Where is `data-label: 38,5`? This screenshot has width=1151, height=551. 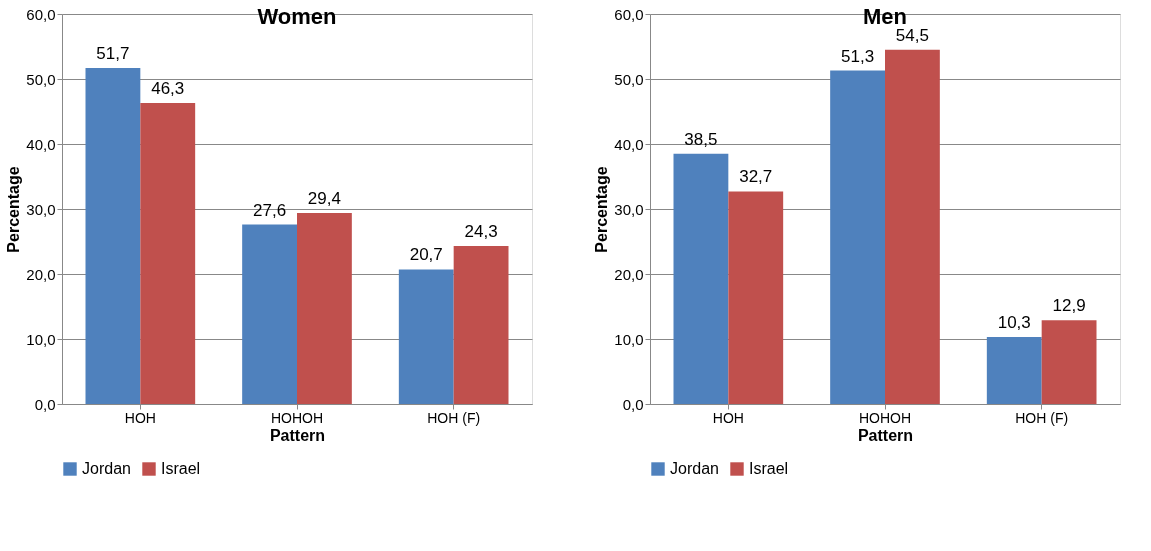
data-label: 38,5 is located at coordinates (701, 139).